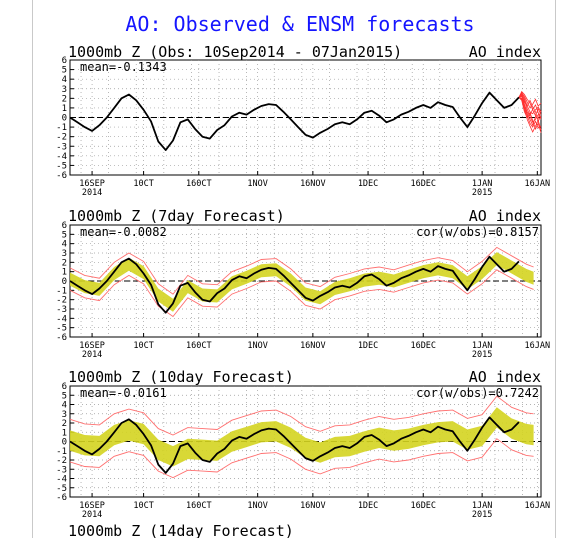  I want to click on left-page-border, so click(32, 269).